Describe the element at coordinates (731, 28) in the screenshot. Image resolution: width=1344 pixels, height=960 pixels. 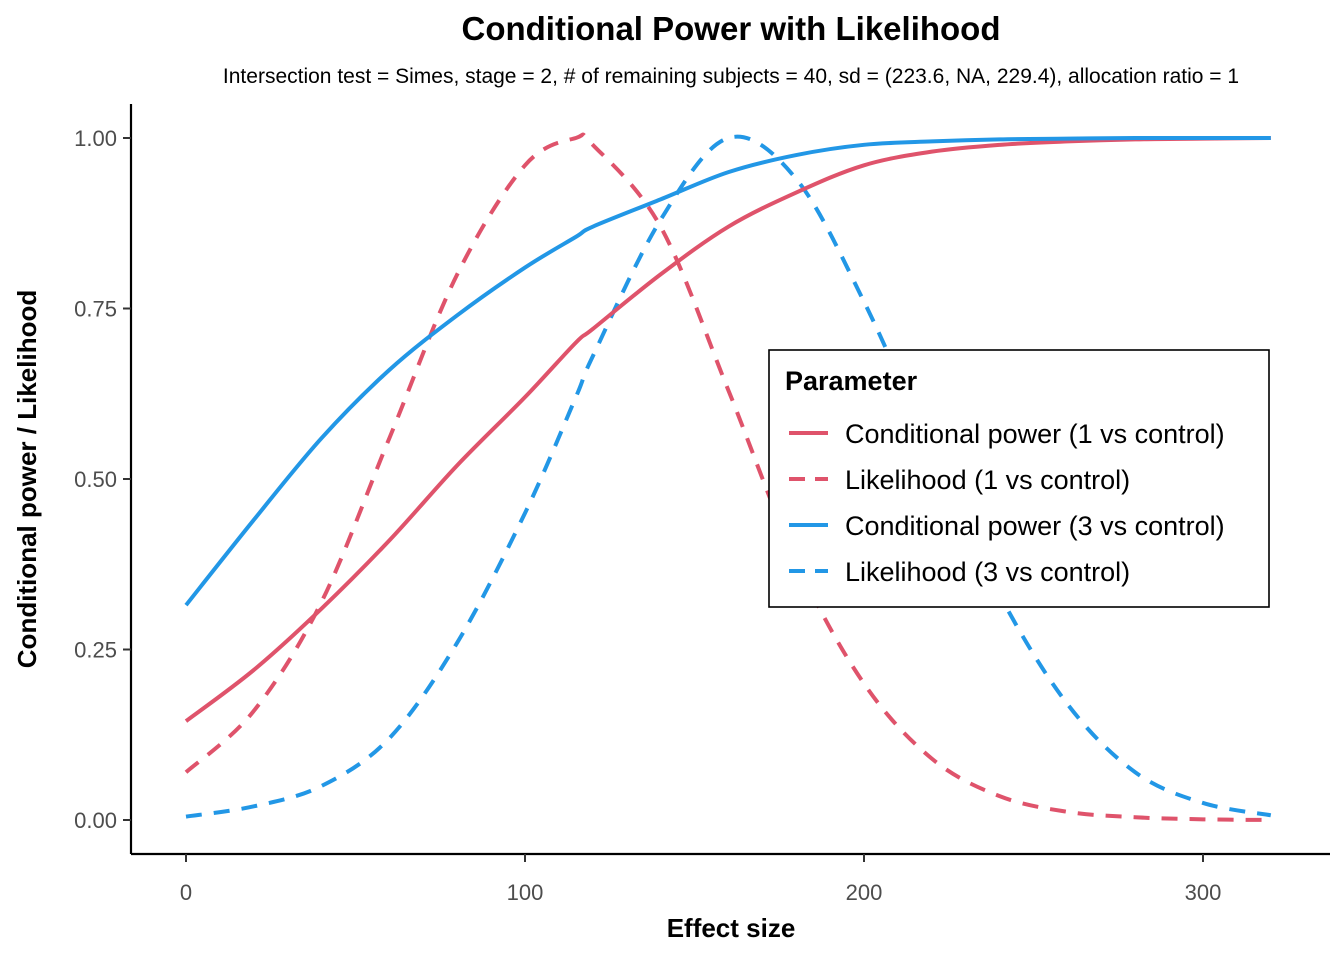
I see `chart-title: Conditional Power with Likelihood` at that location.